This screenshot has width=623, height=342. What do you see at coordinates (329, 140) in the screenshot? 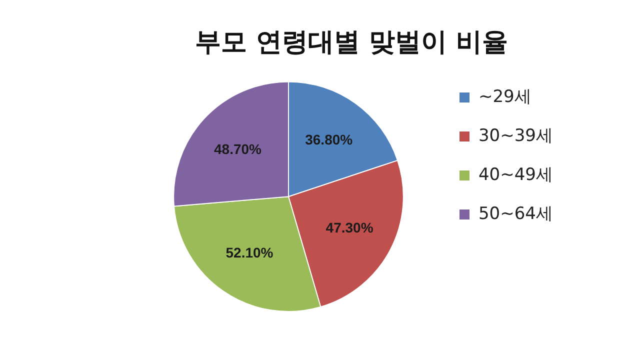
I see `data-label: 36.80%` at bounding box center [329, 140].